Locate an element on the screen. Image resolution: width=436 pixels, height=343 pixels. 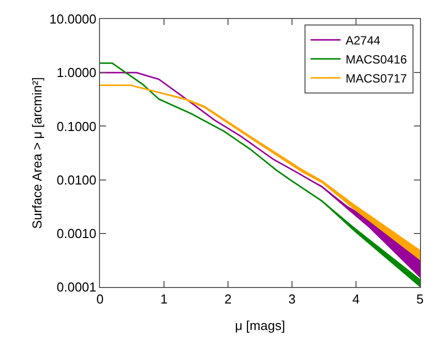
x-tick-label: 0 is located at coordinates (100, 299).